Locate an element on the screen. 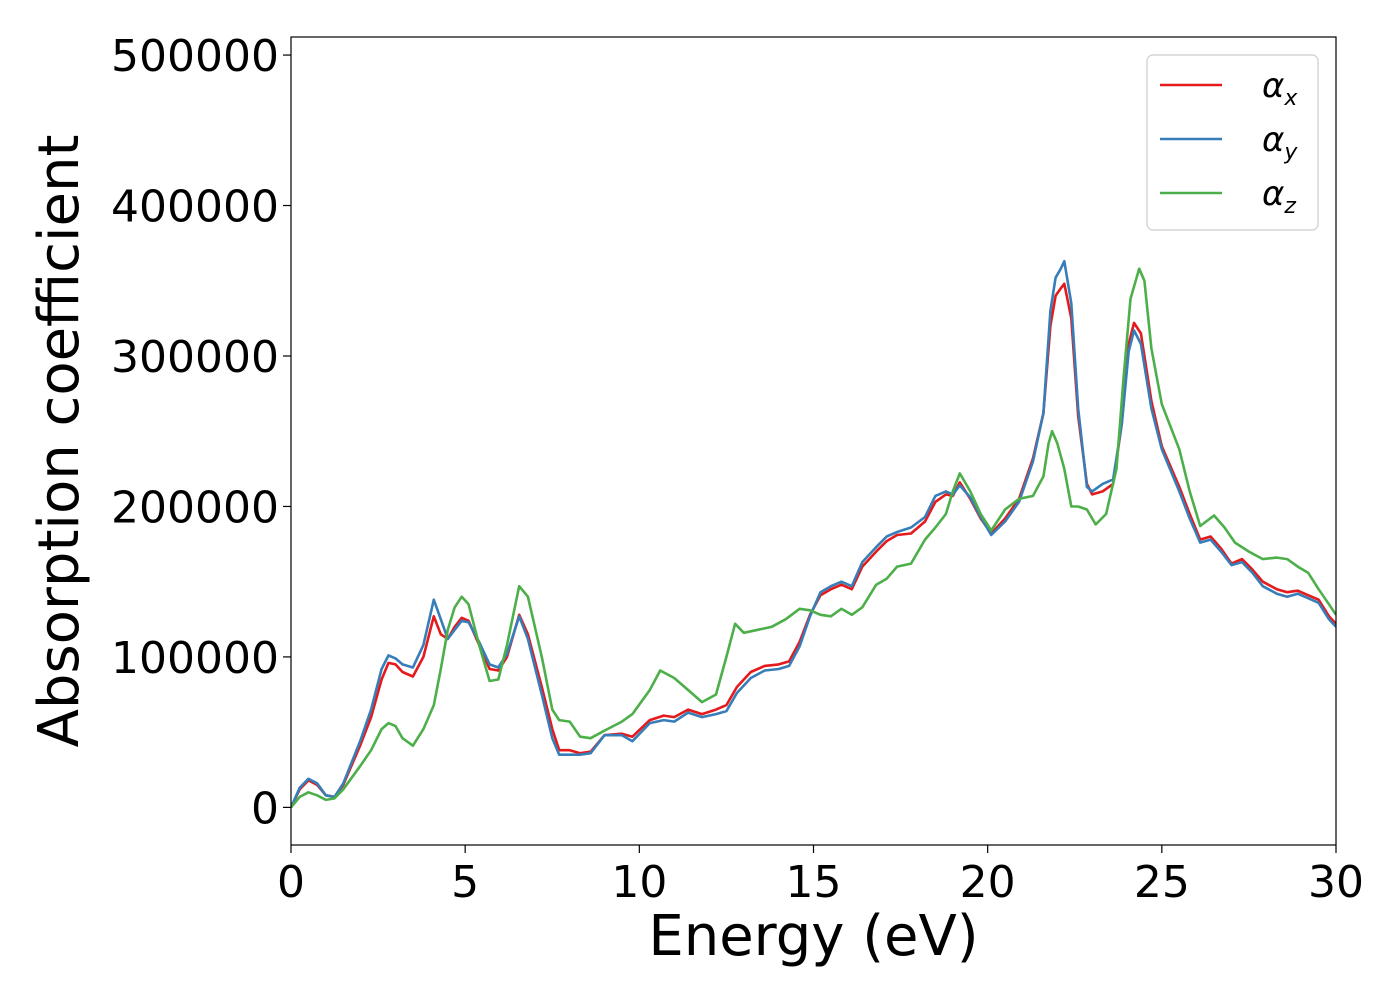 The image size is (1400, 1000). legend-box is located at coordinates (1232, 142).